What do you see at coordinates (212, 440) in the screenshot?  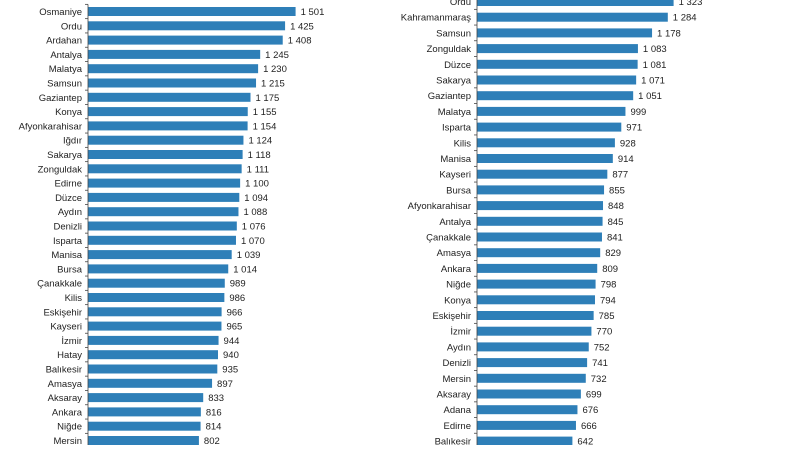 I see `value-label: 802` at bounding box center [212, 440].